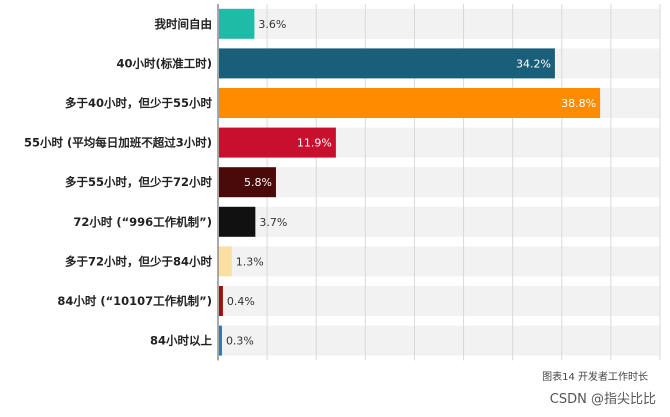  Describe the element at coordinates (250, 261) in the screenshot. I see `value-label-6: 1.3%` at that location.